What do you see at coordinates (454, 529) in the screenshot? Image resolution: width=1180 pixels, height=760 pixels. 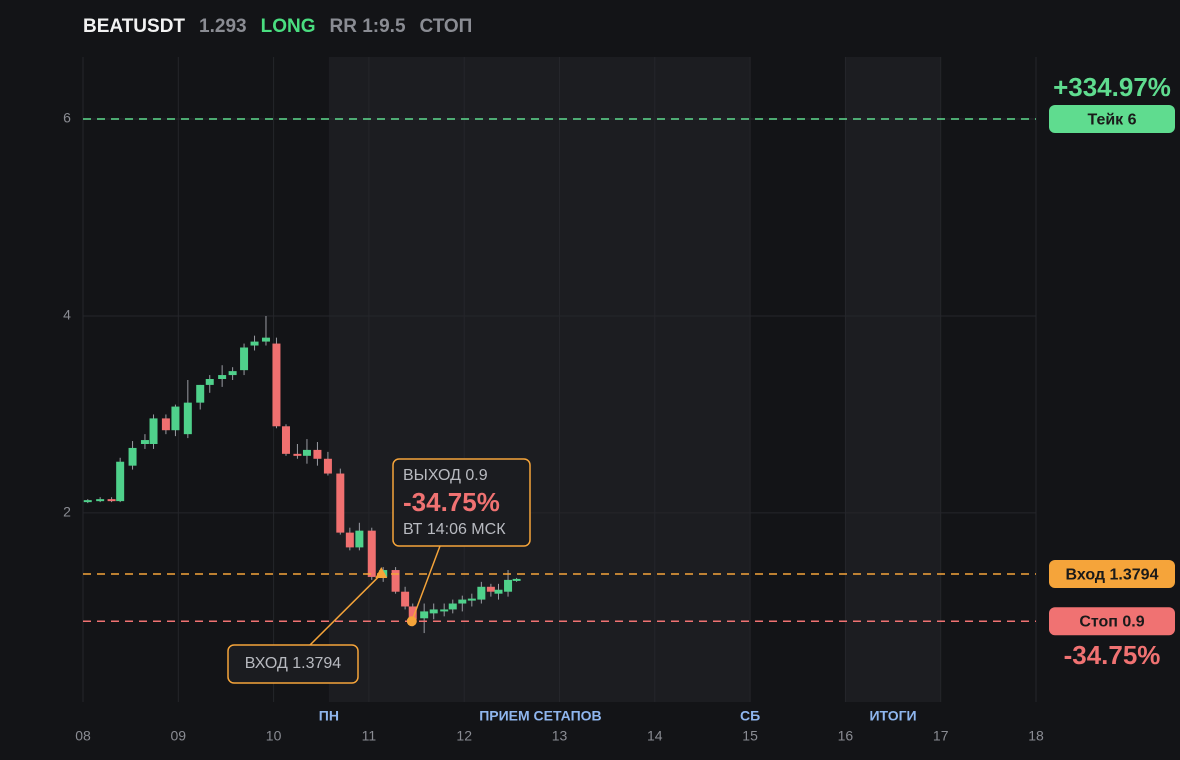 I see `exit-time: ВТ 14:06 МСК` at bounding box center [454, 529].